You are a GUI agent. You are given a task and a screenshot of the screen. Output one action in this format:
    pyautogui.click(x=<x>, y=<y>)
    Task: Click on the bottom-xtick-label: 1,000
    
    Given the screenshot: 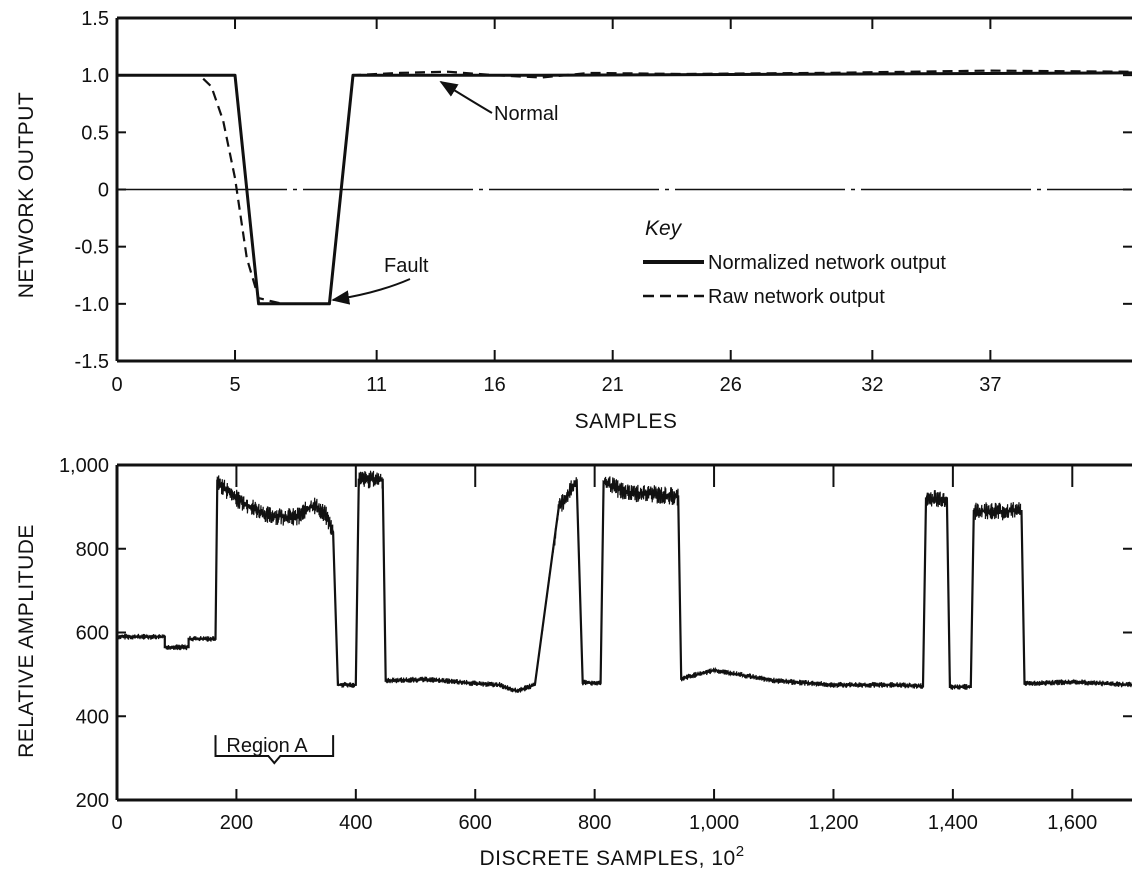 What is the action you would take?
    pyautogui.click(x=714, y=823)
    